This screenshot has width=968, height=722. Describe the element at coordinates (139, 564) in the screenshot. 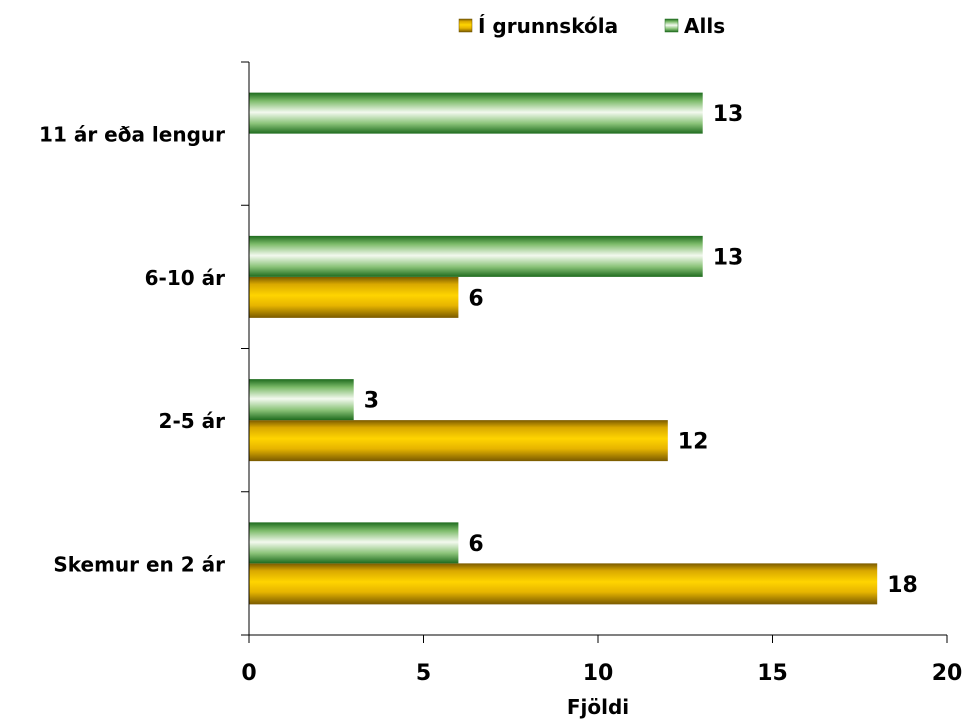

I see `category-label-0: Skemur en 2 ár` at that location.